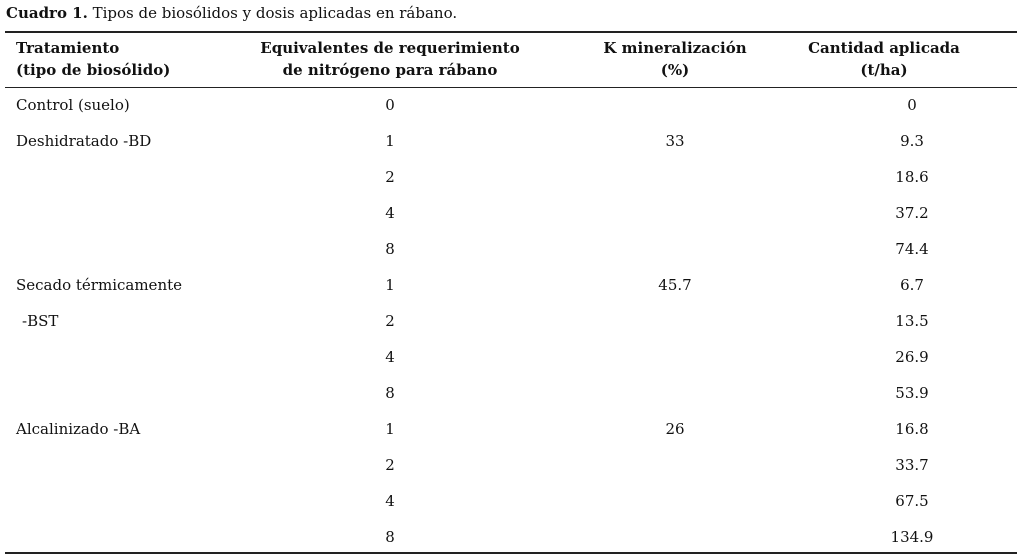  What do you see at coordinates (912, 105) in the screenshot?
I see `amount-cell: 0` at bounding box center [912, 105].